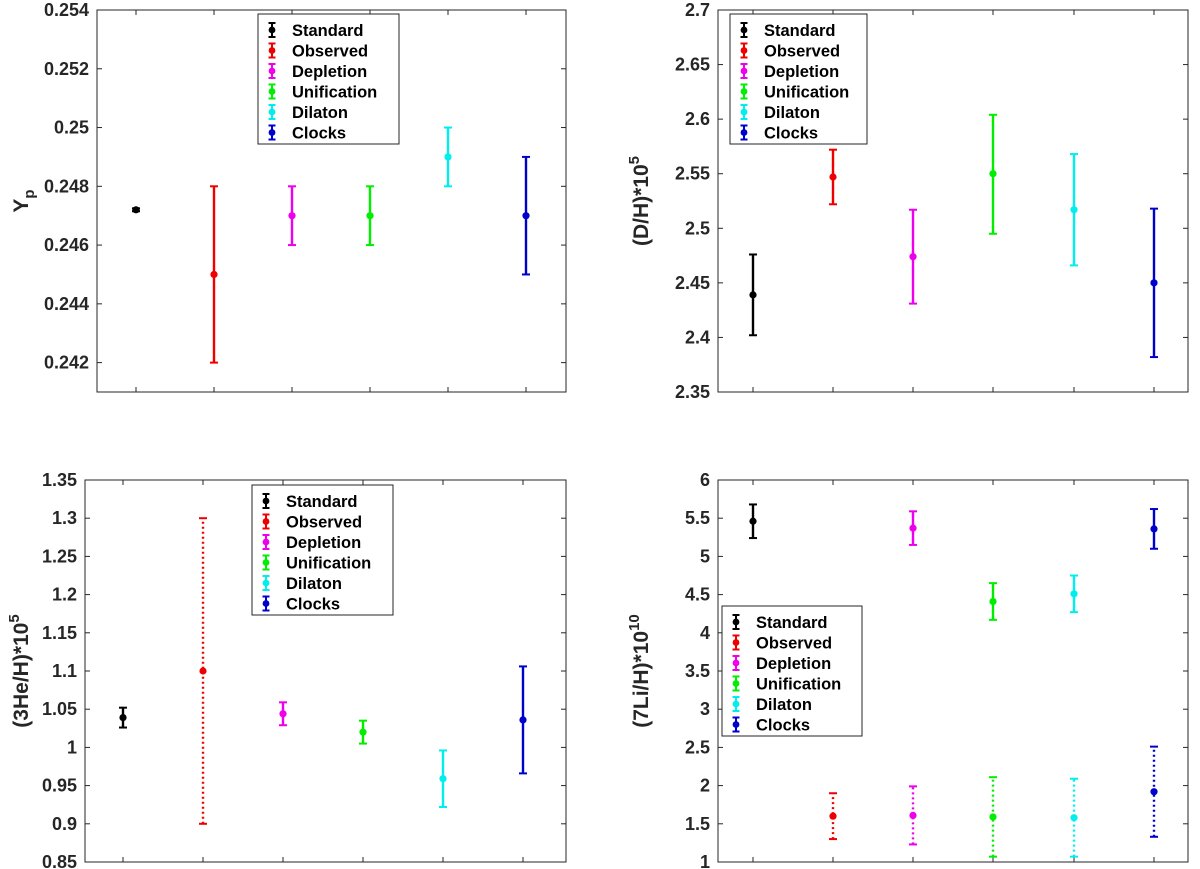 The height and width of the screenshot is (869, 1200). I want to click on panel-bottom-right-unification-dotted-point, so click(993, 817).